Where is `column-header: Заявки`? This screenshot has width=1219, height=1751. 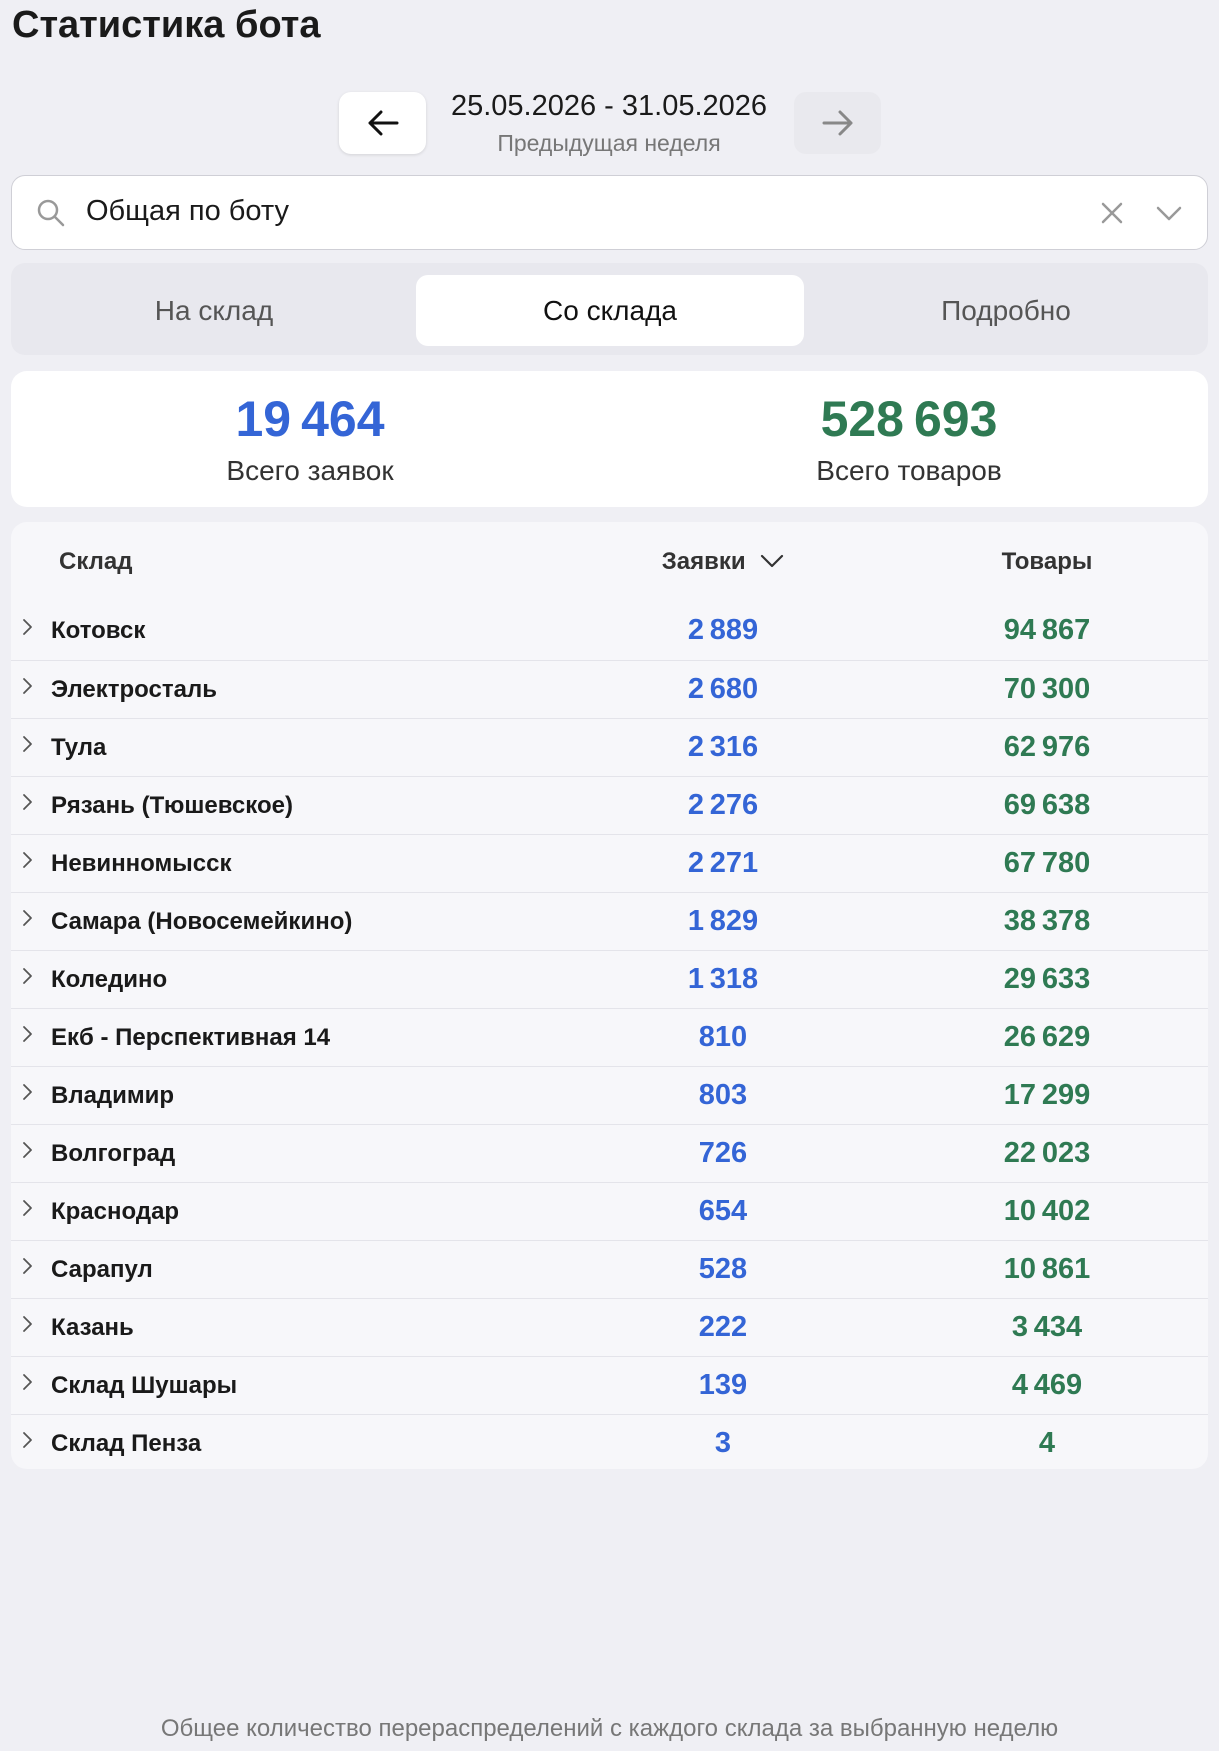 column-header: Заявки is located at coordinates (723, 562).